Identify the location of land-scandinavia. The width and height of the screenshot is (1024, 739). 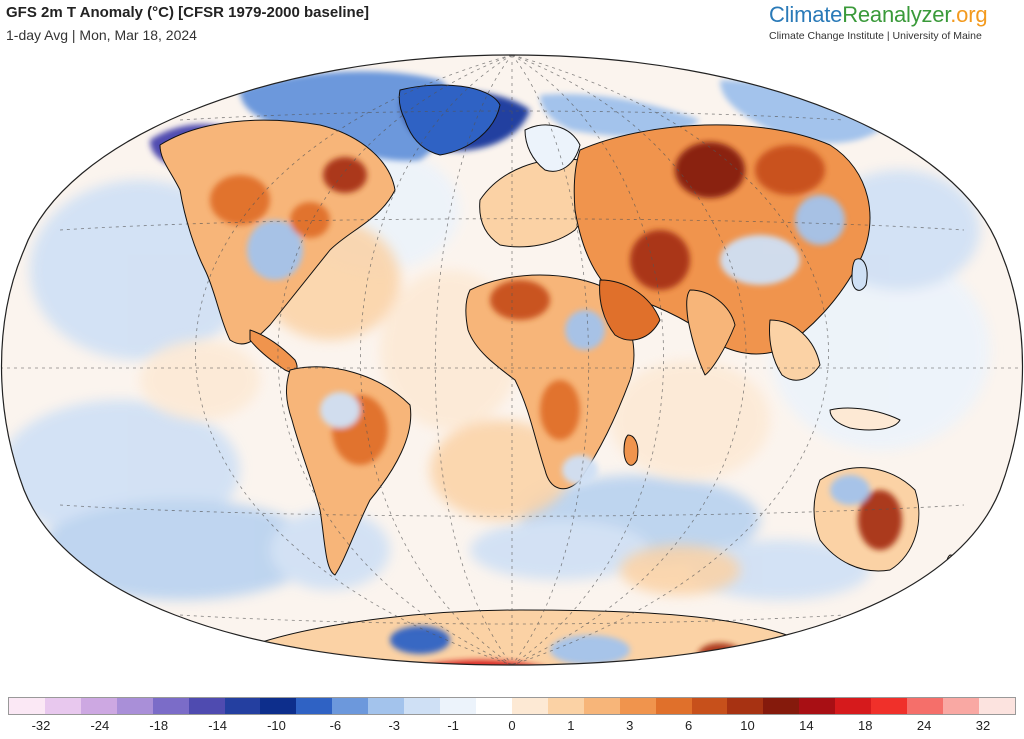
(552, 148).